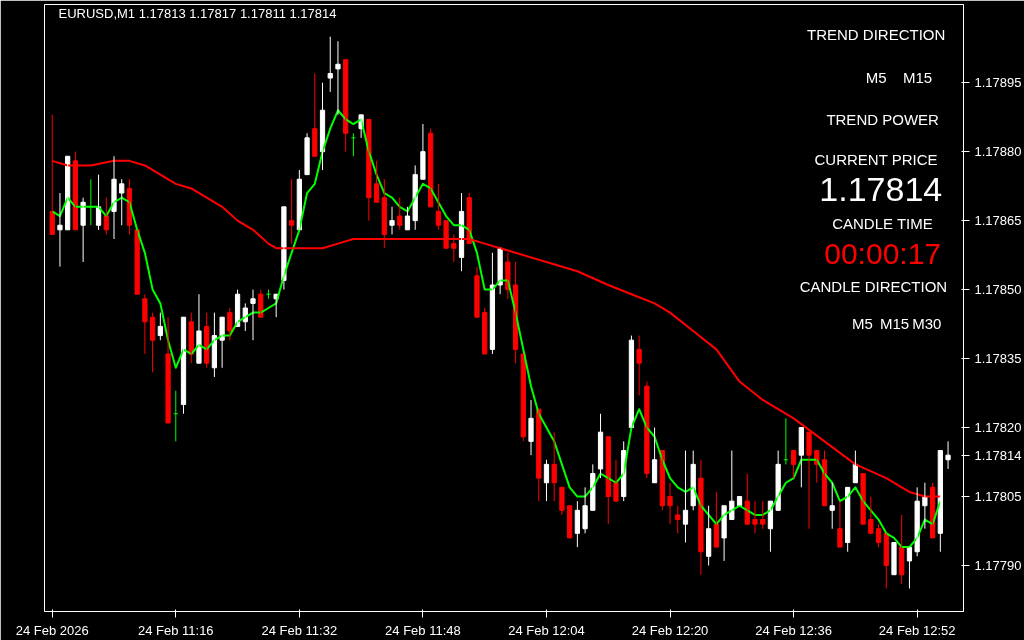  Describe the element at coordinates (998, 455) in the screenshot. I see `y-tick-label: 1.17814` at that location.